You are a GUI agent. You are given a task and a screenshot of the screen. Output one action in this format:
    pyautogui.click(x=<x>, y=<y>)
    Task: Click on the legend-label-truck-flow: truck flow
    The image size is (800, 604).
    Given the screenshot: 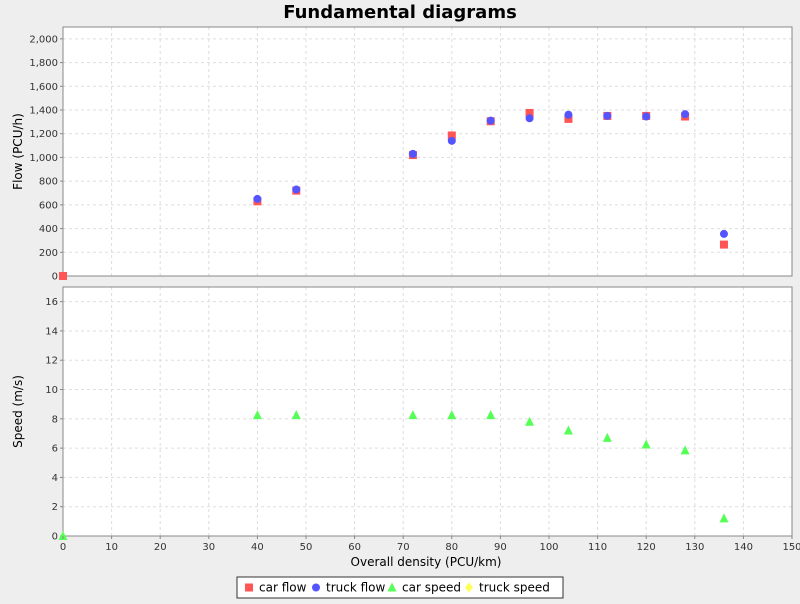 What is the action you would take?
    pyautogui.click(x=356, y=588)
    